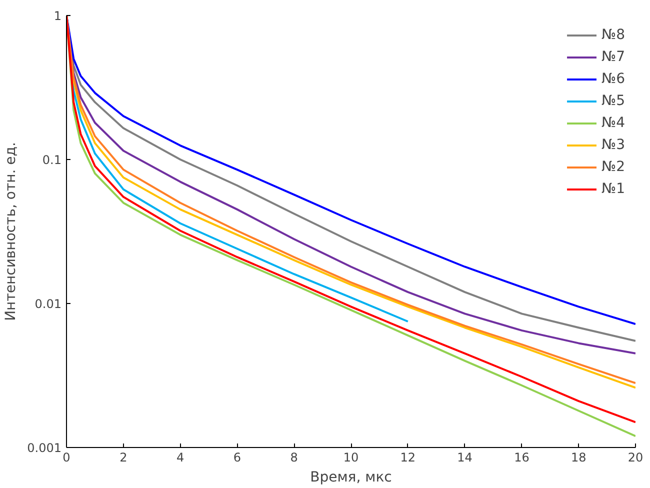 This screenshot has width=650, height=488. What do you see at coordinates (237, 457) in the screenshot?
I see `x-tick-label: 6` at bounding box center [237, 457].